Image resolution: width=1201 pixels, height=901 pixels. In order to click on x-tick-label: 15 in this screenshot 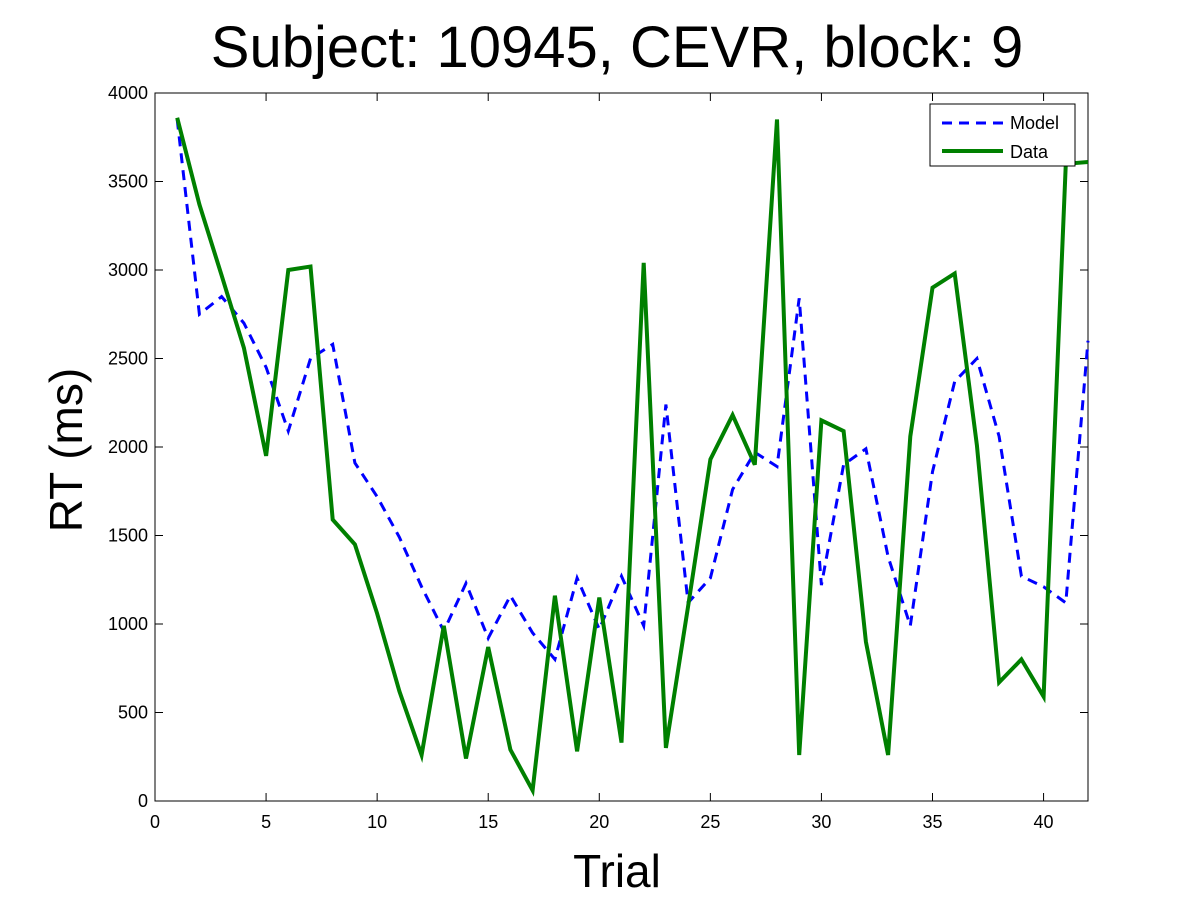, I will do `click(488, 822)`.